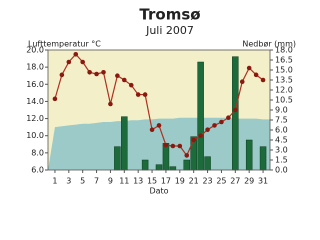 The width and height of the screenshot is (320, 240). What do you see at coordinates (152, 181) in the screenshot?
I see `x-tick-label: 15` at bounding box center [152, 181].